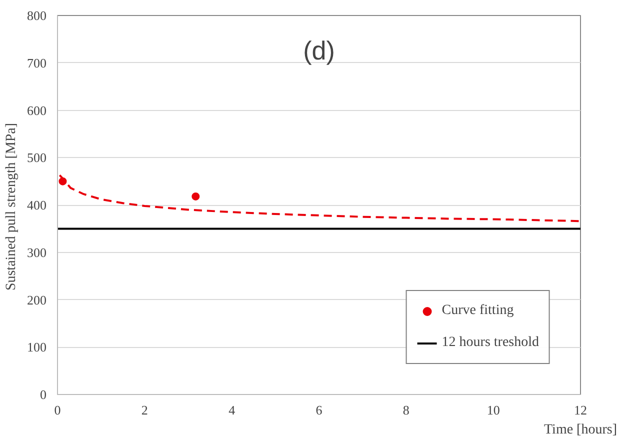 The image size is (629, 443). Describe the element at coordinates (36, 110) in the screenshot. I see `y-tick-label: 600` at that location.